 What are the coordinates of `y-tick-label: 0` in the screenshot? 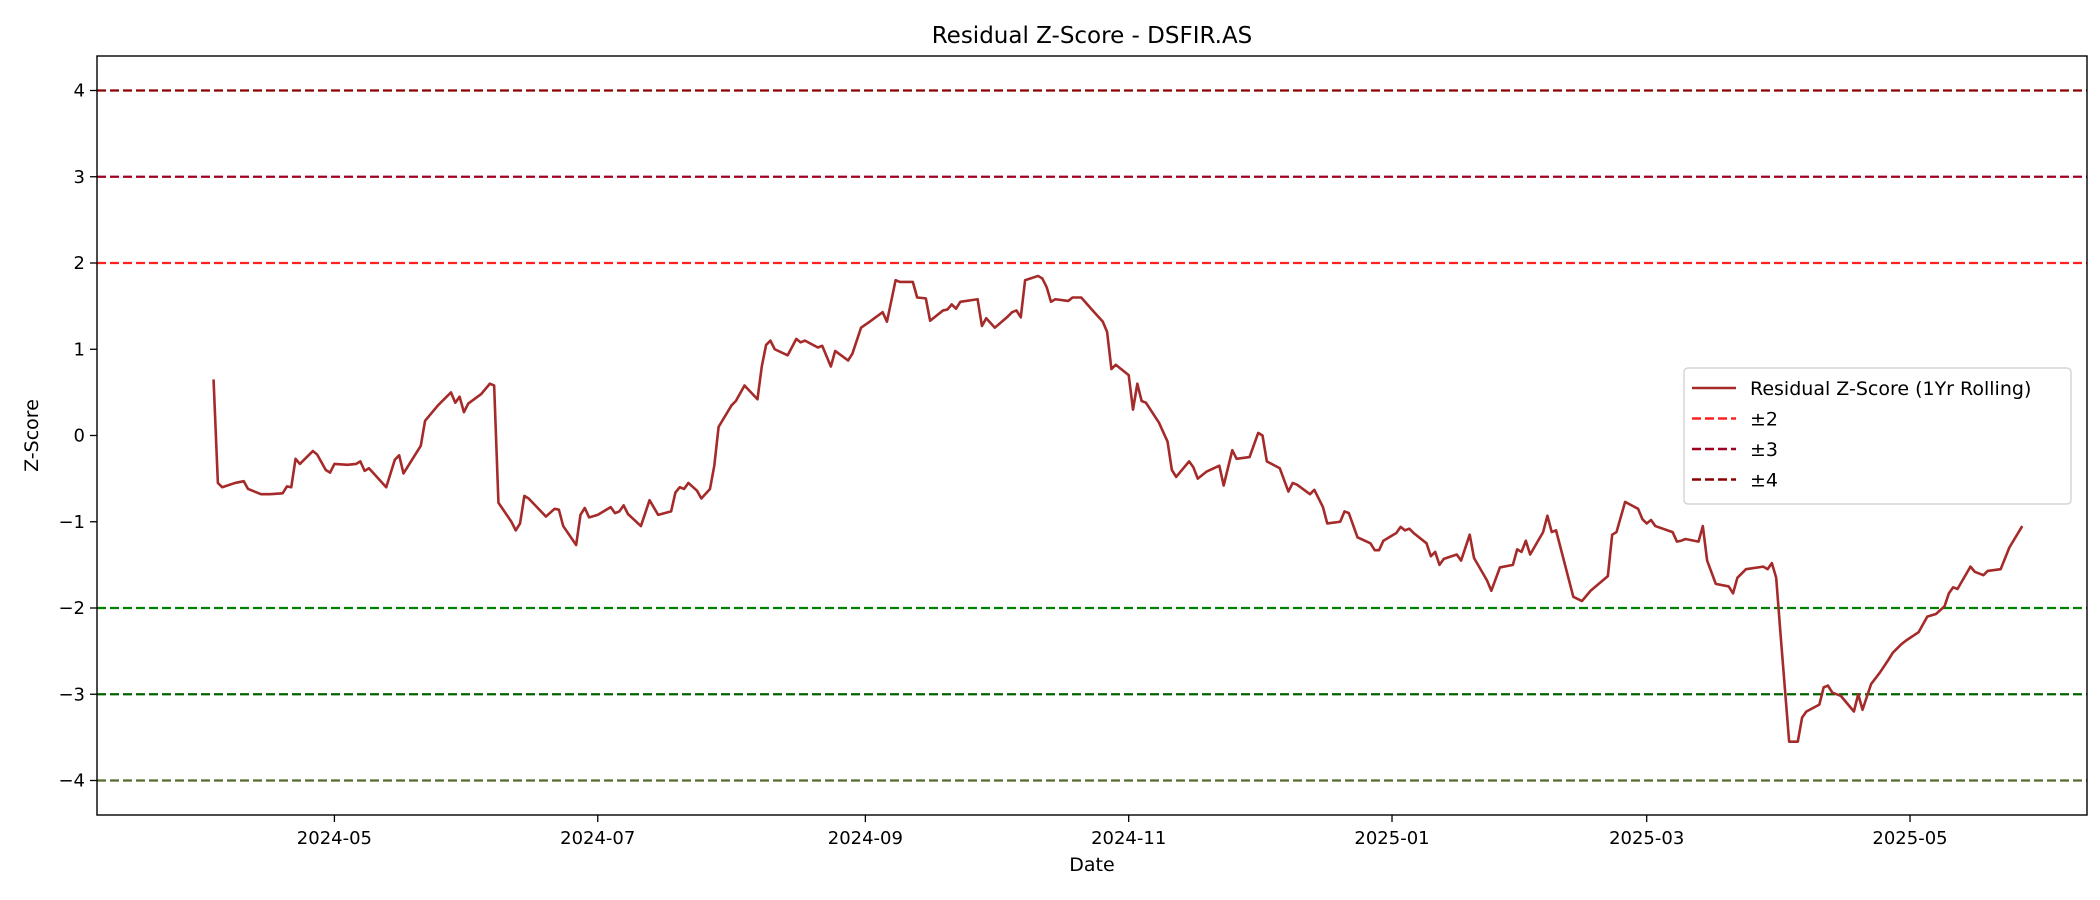 It's located at (79, 436).